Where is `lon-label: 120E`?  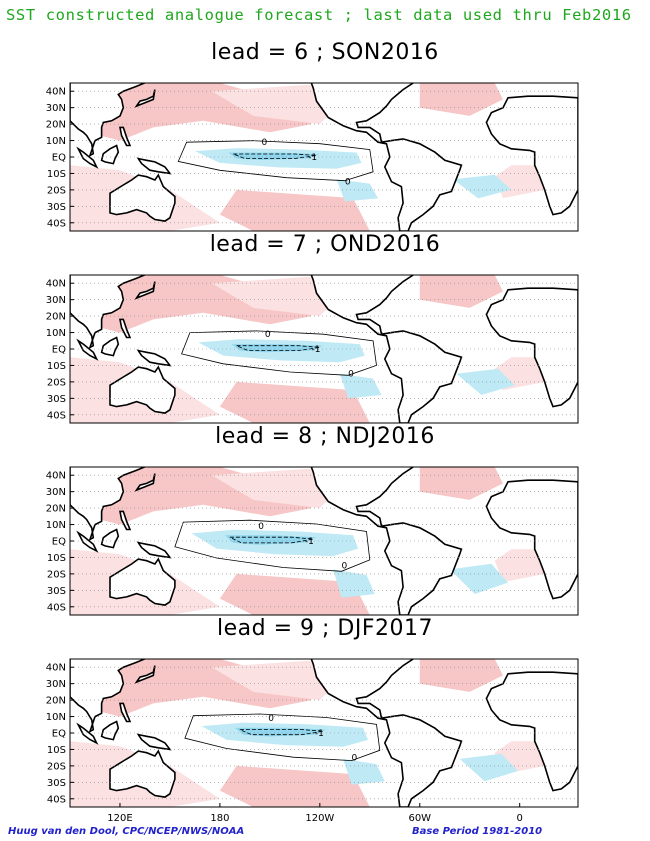 lon-label: 120E is located at coordinates (119, 818).